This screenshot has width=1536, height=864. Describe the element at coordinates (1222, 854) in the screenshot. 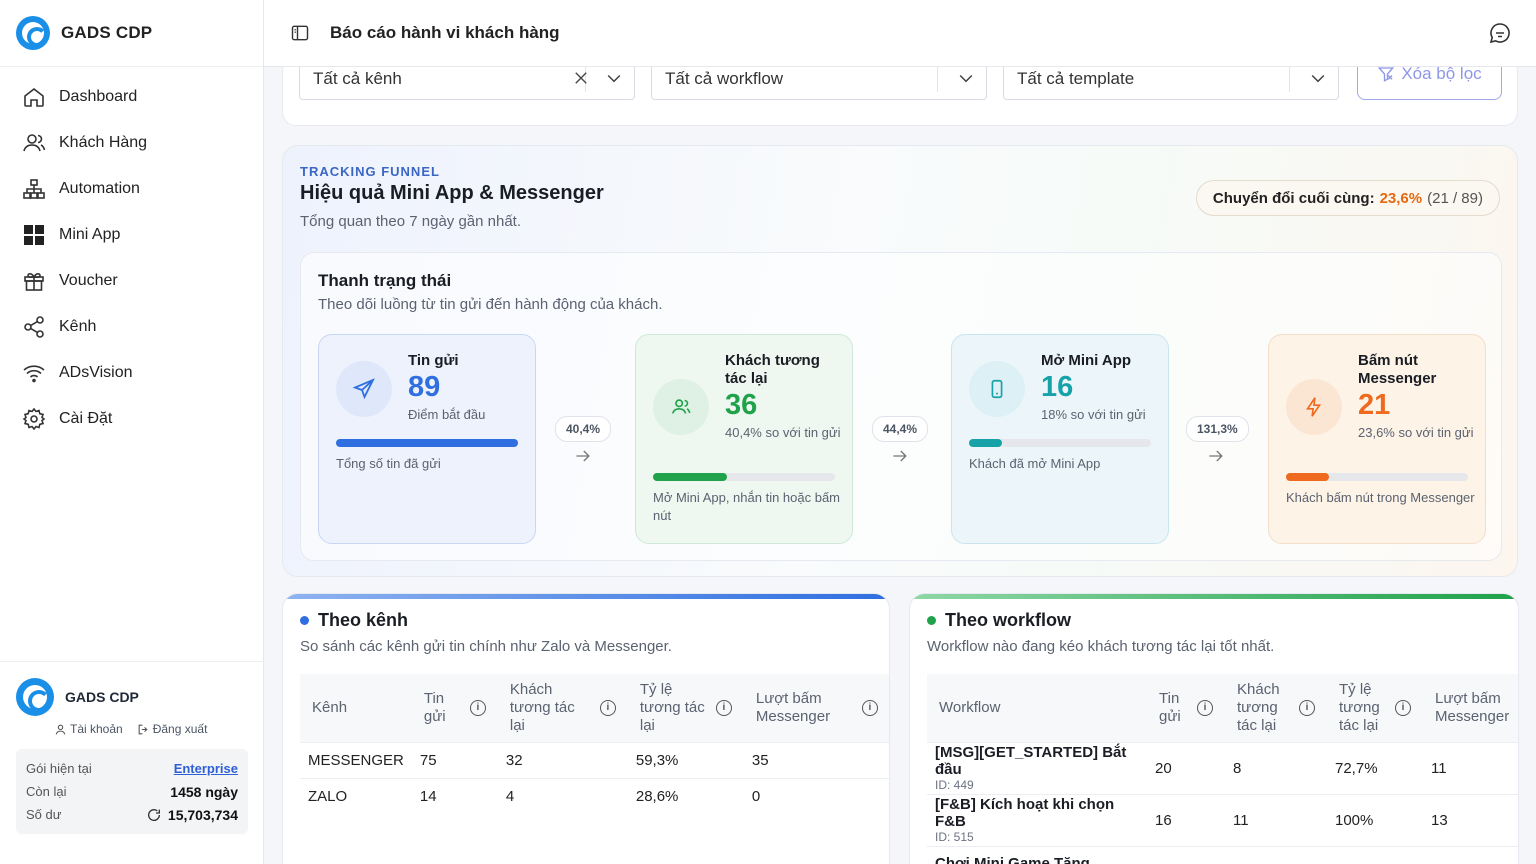

I see `table-row: Chơi Mini Game Tặng Voucher` at that location.